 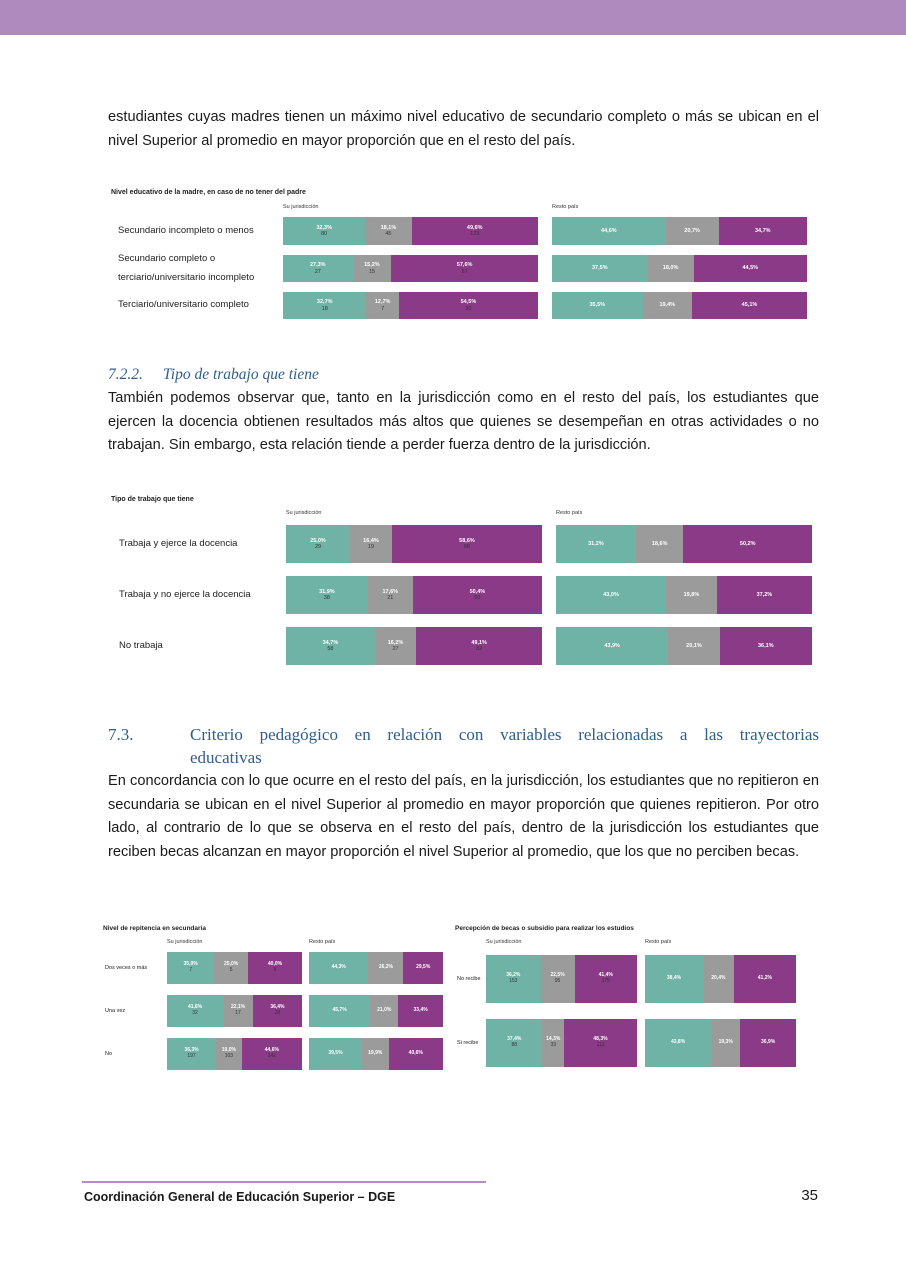 What do you see at coordinates (390, 598) in the screenshot?
I see `data-label-count: 21` at bounding box center [390, 598].